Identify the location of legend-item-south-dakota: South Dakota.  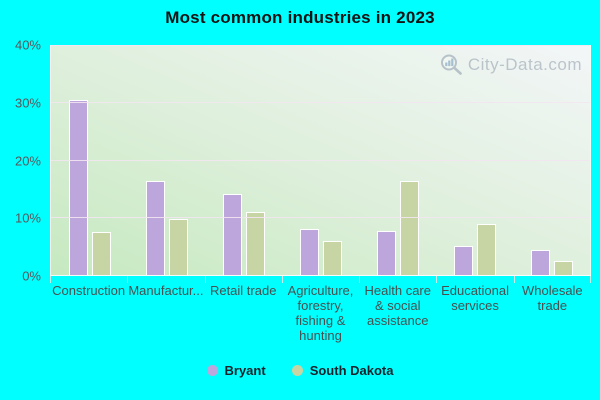
(342, 370).